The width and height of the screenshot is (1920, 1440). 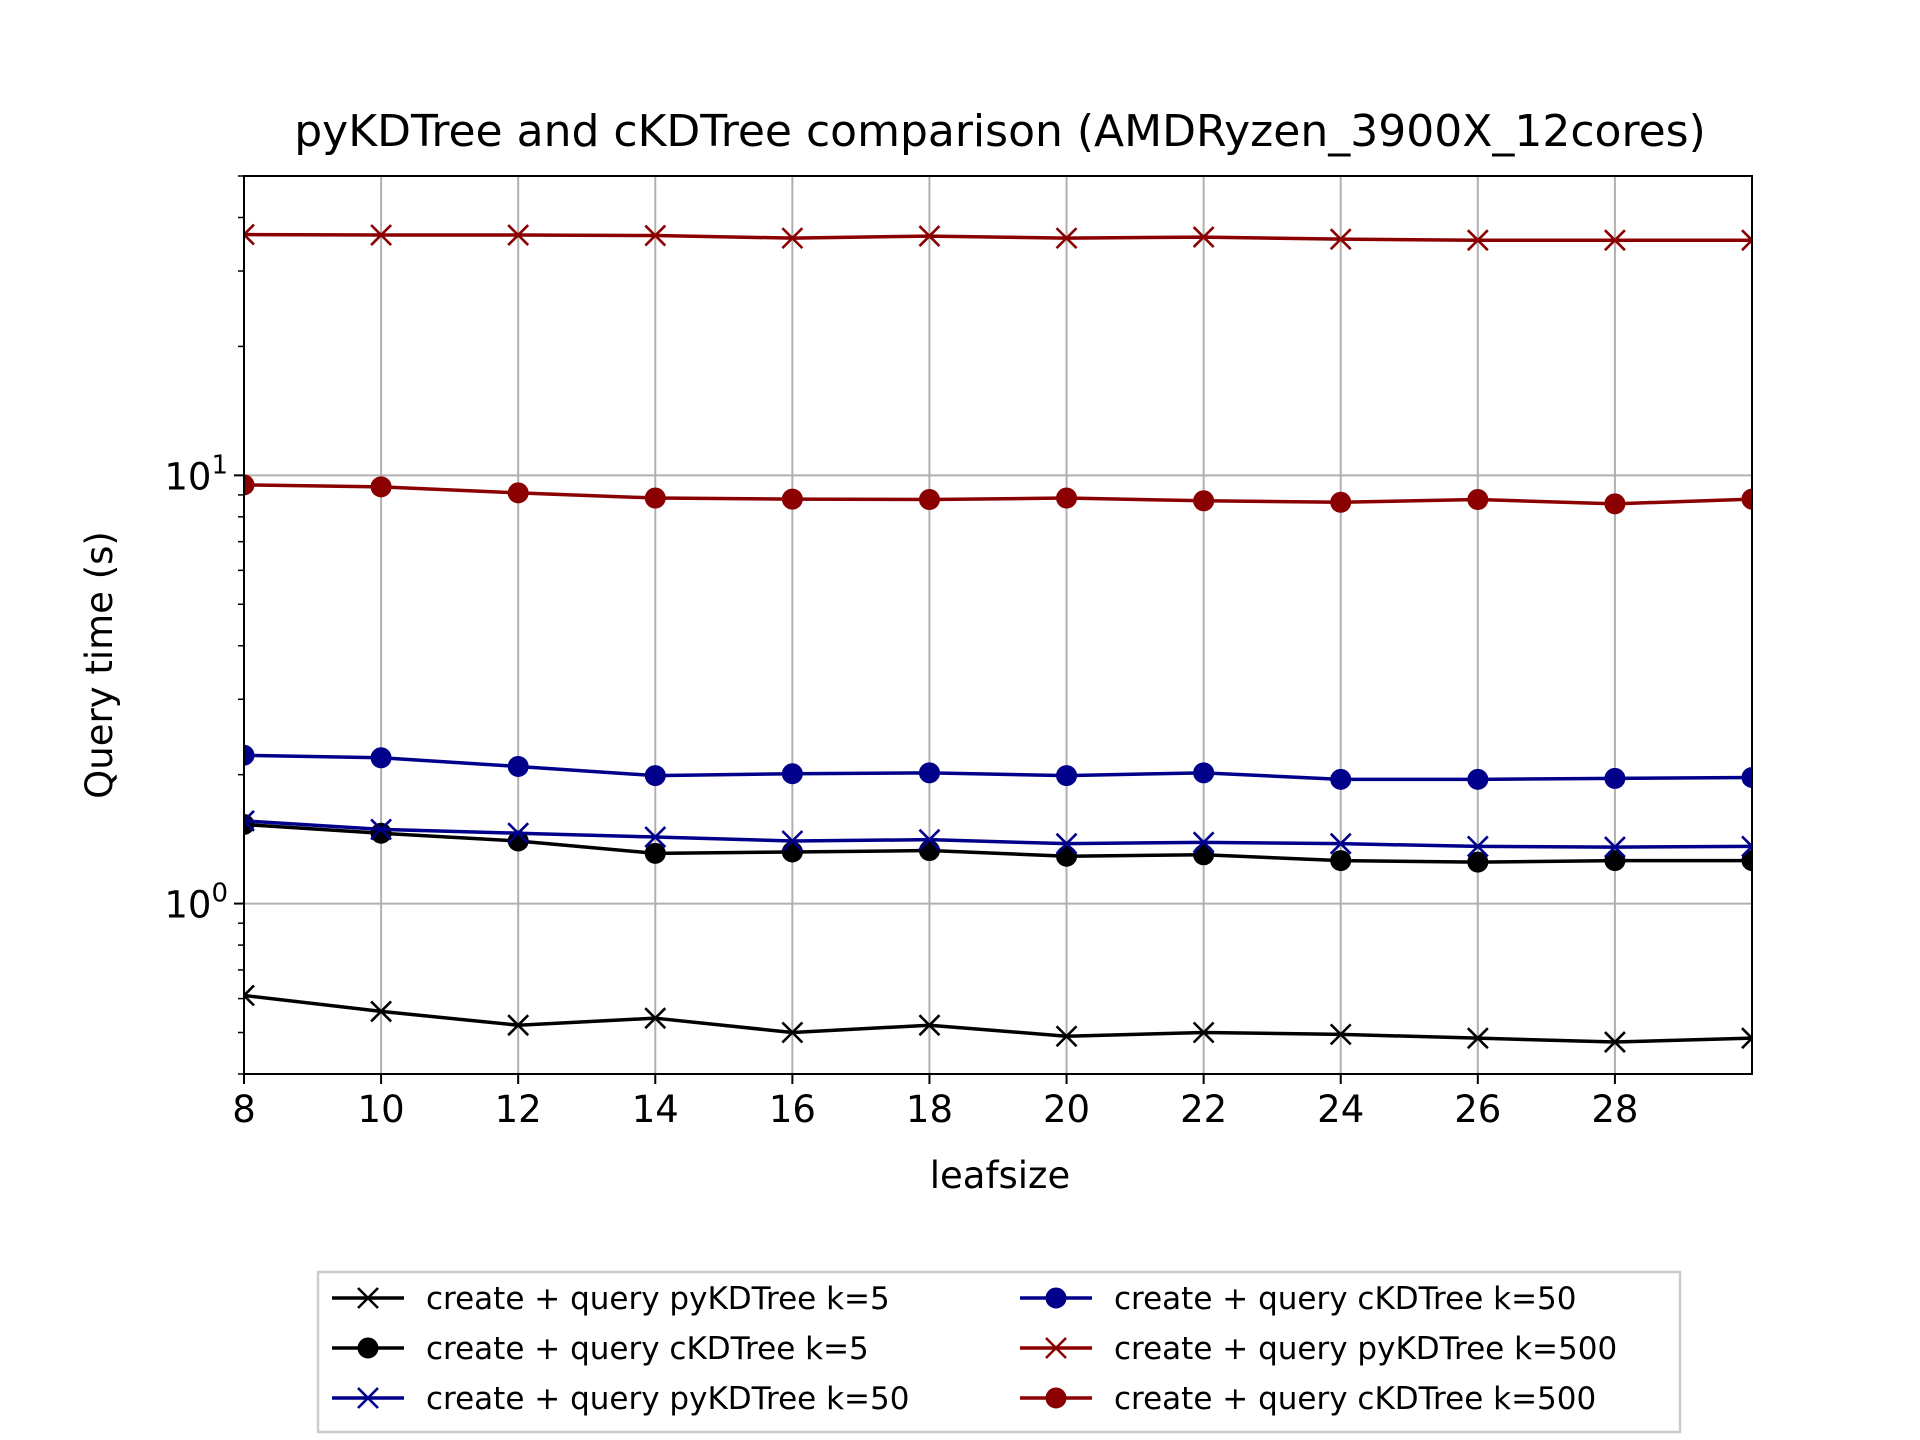 What do you see at coordinates (929, 1109) in the screenshot?
I see `x-tick-label: 18` at bounding box center [929, 1109].